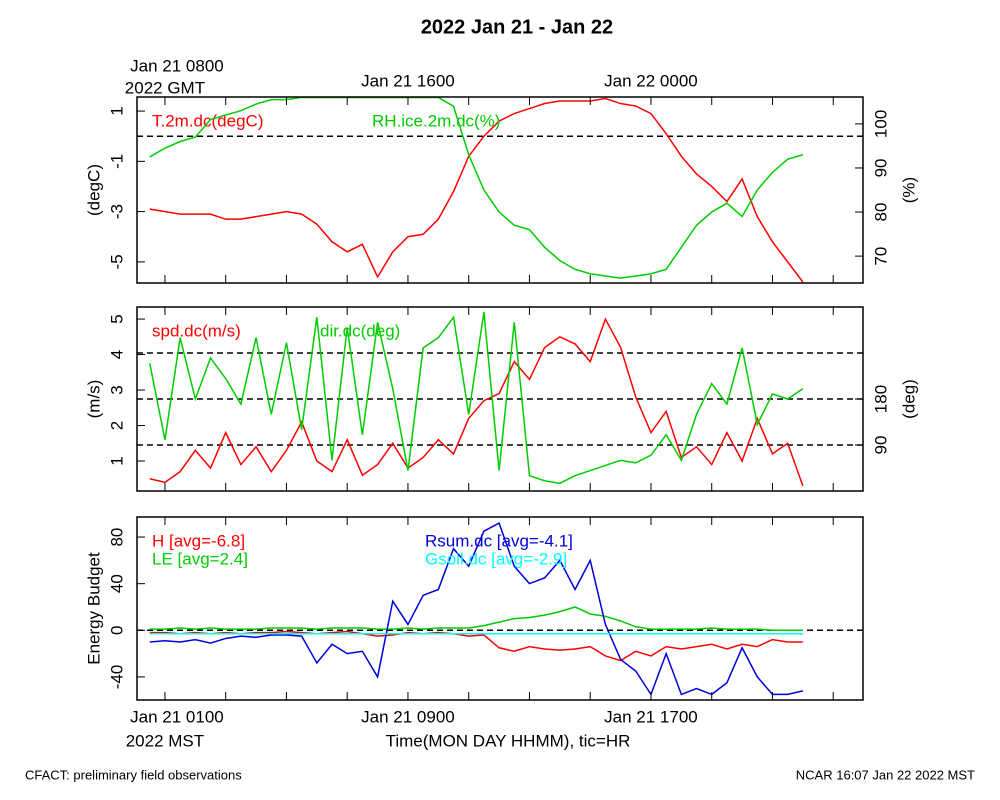 The image size is (1000, 800). What do you see at coordinates (116, 583) in the screenshot?
I see `y-tick-label: 40` at bounding box center [116, 583].